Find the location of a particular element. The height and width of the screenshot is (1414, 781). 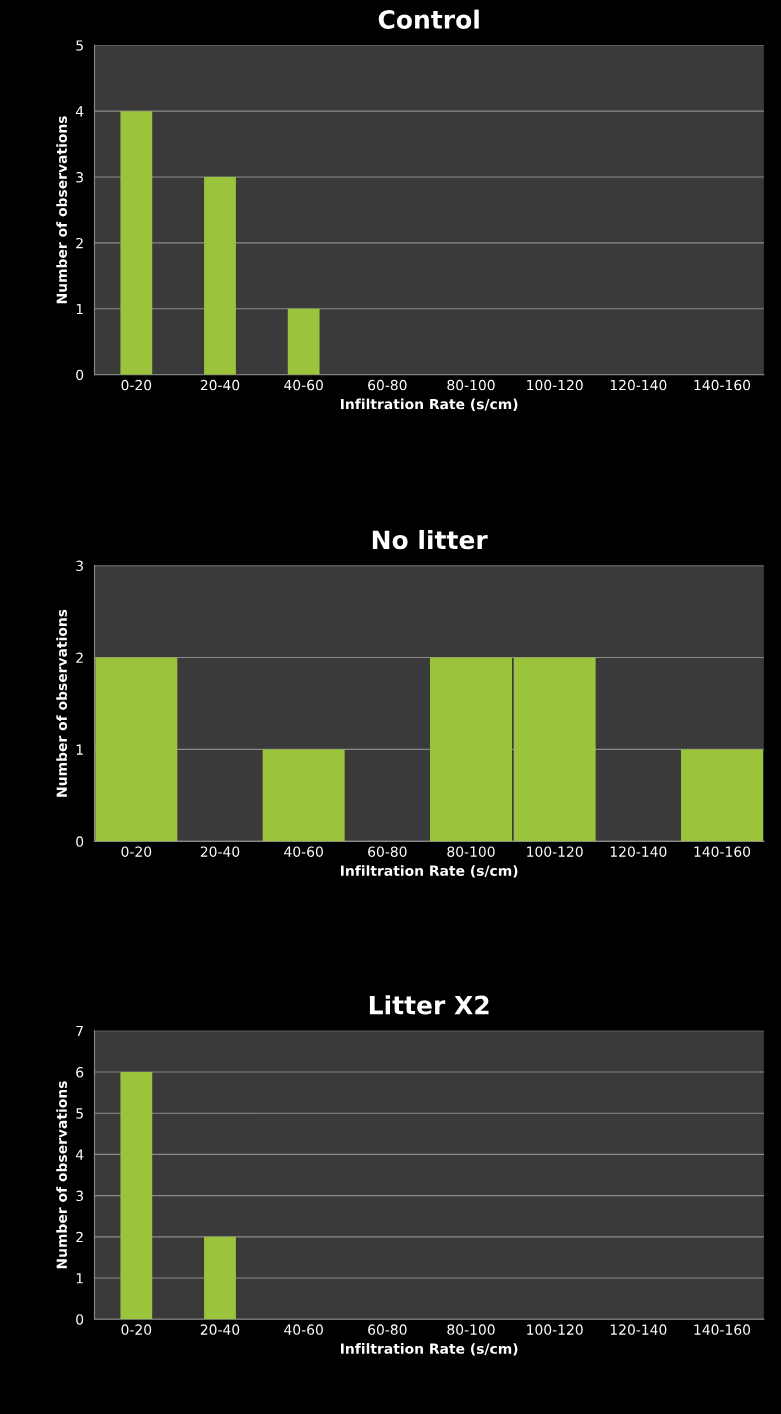

chart-title: Control is located at coordinates (428, 19).